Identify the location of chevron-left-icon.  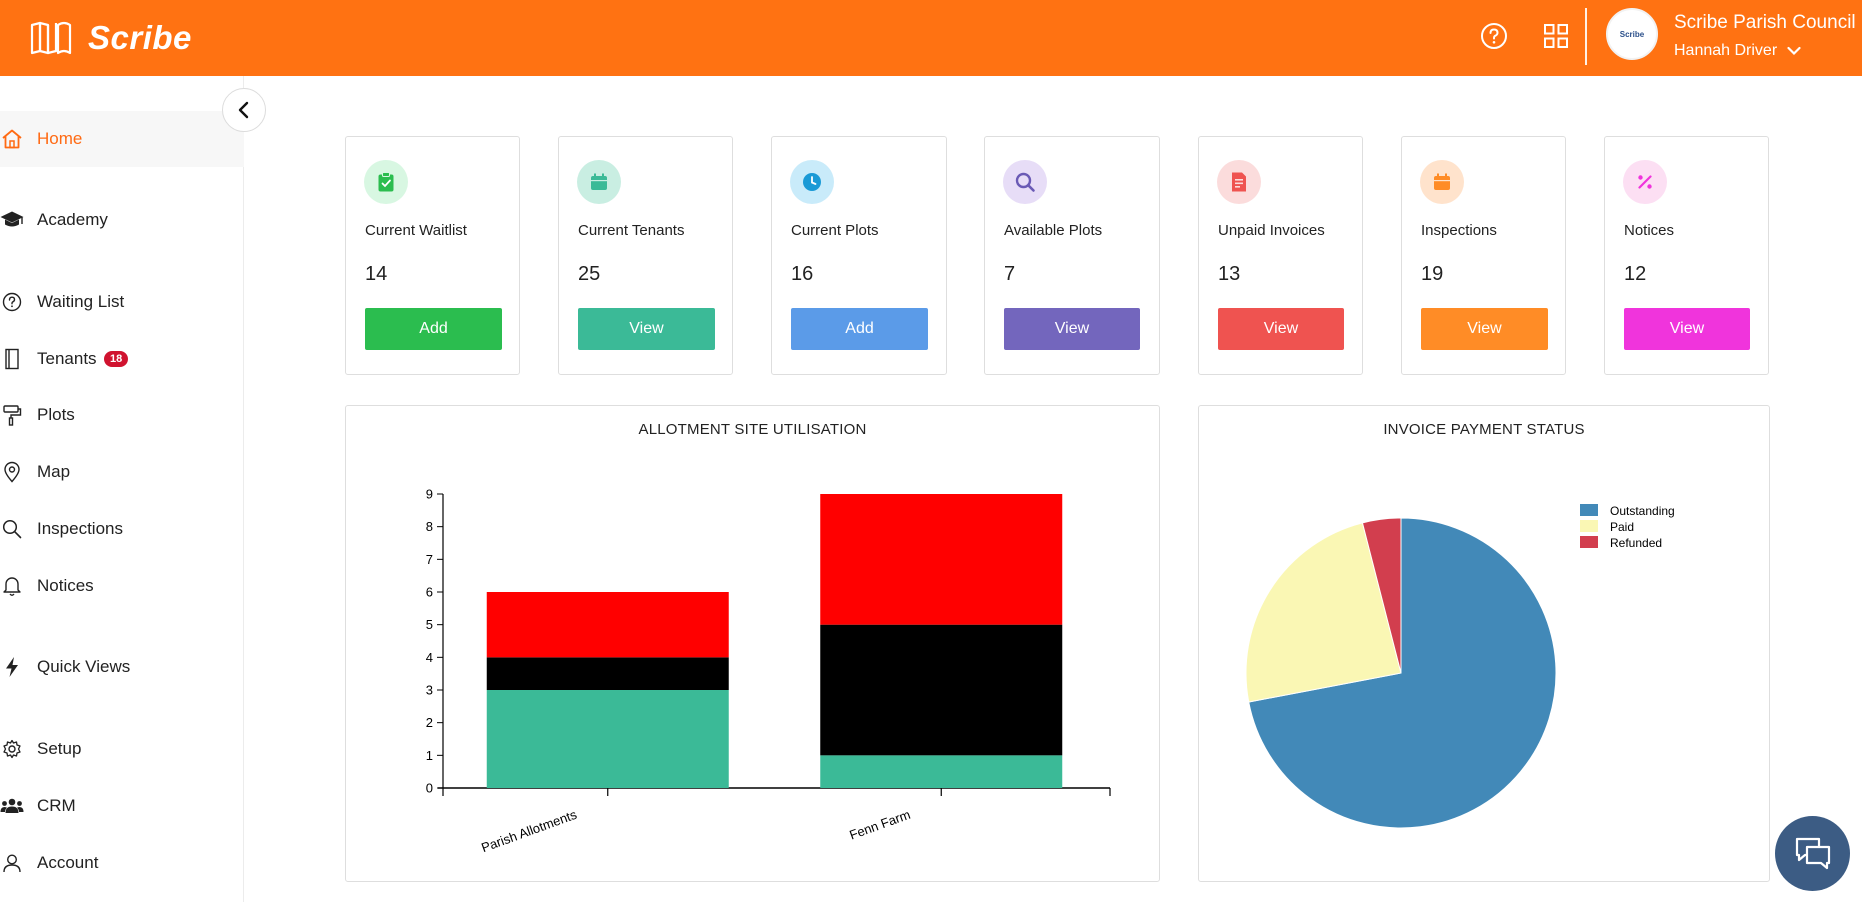
(243, 110).